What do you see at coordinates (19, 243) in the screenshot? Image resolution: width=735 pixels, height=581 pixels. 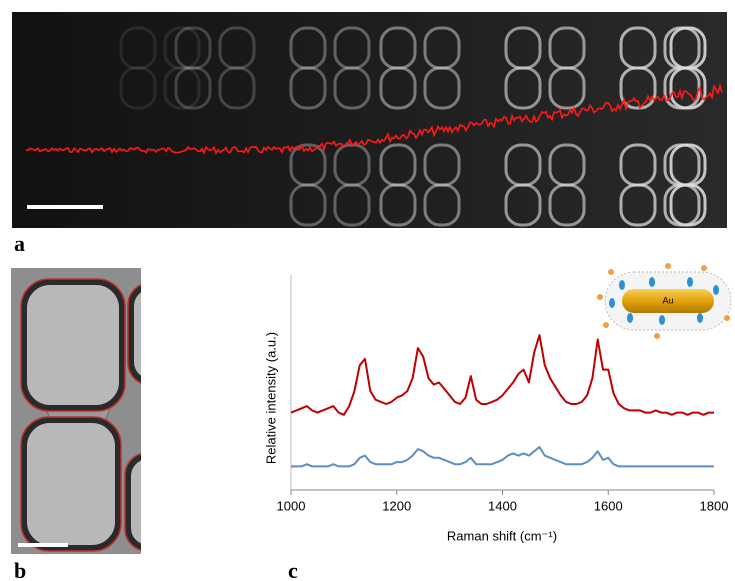 I see `panel-label: a` at bounding box center [19, 243].